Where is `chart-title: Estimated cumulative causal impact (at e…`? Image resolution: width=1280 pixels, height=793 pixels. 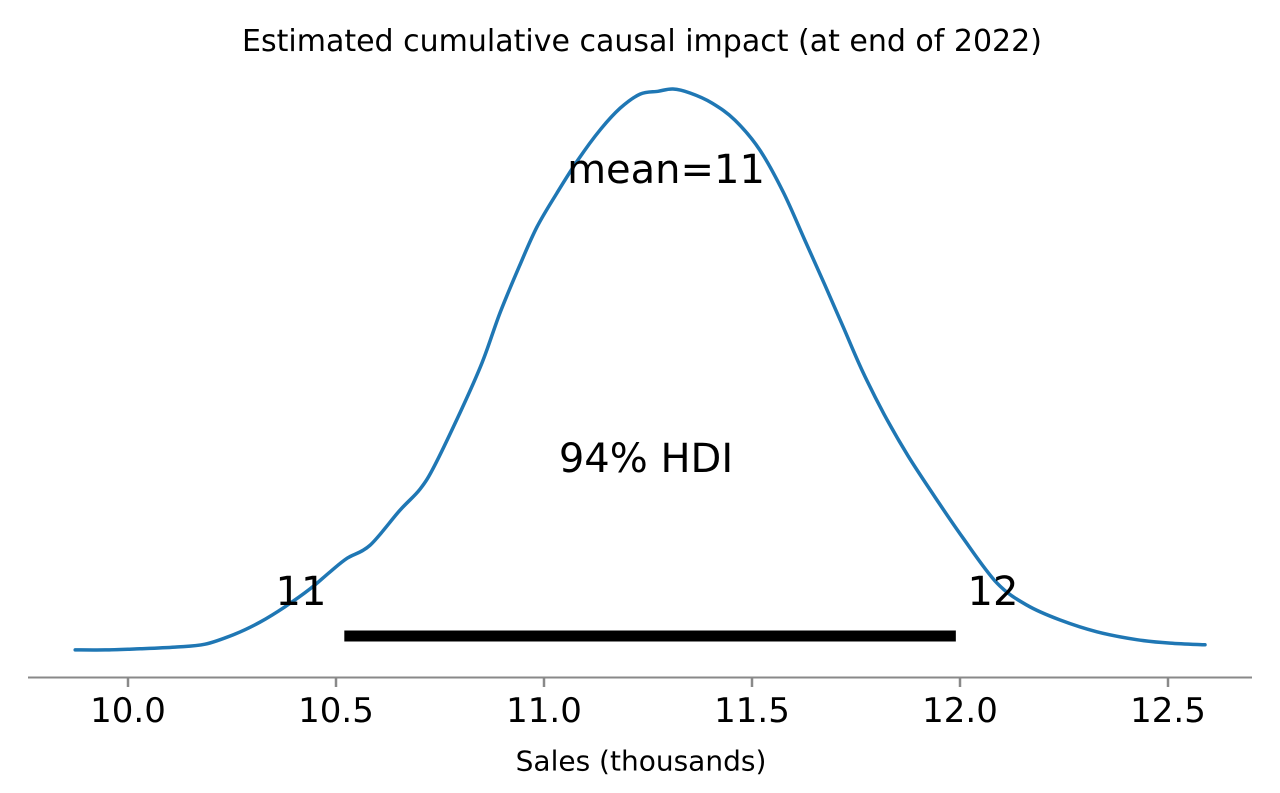 chart-title: Estimated cumulative causal impact (at e… is located at coordinates (642, 41).